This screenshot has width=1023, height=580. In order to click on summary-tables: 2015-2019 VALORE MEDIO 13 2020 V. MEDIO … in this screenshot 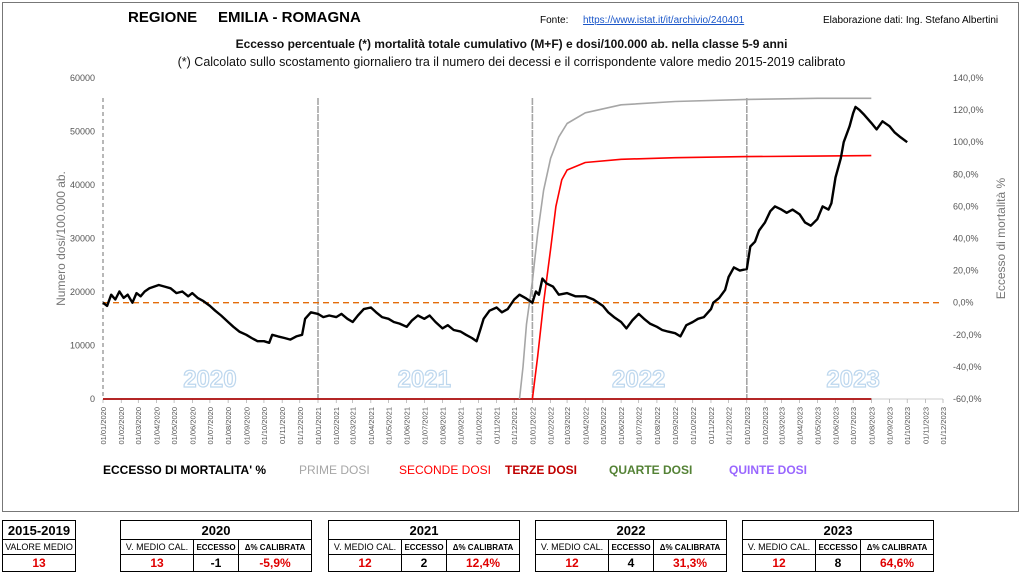, I will do `click(511, 548)`.